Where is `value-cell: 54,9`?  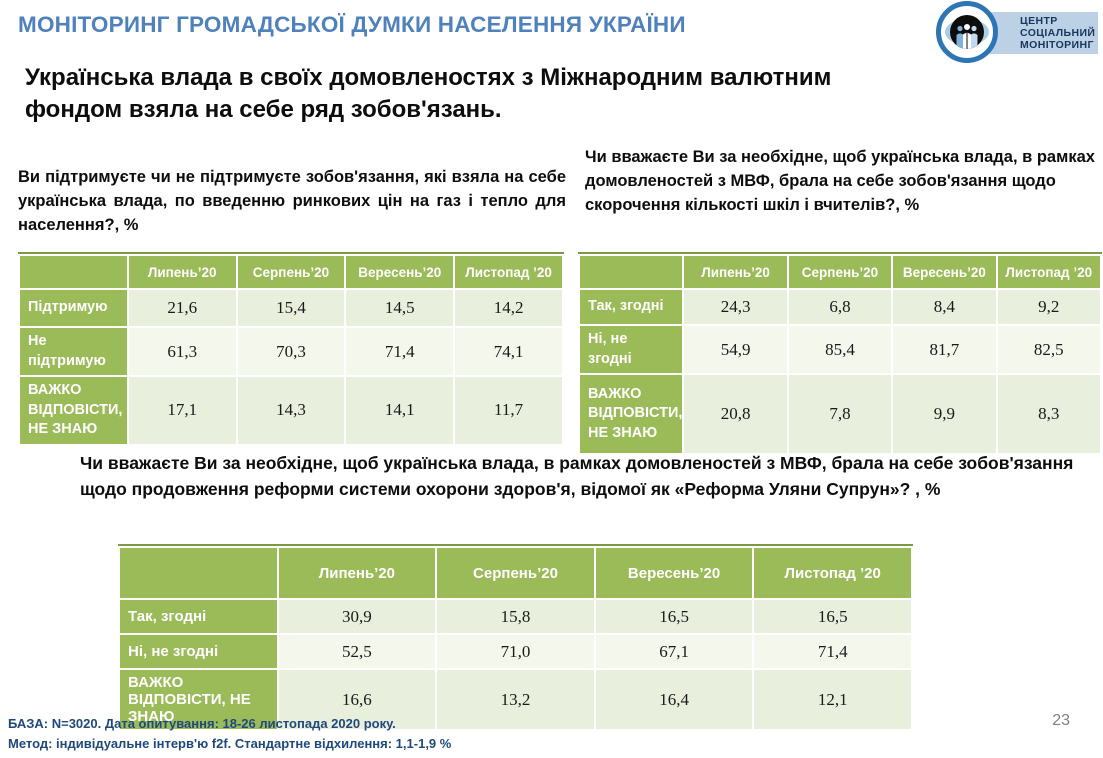
value-cell: 54,9 is located at coordinates (735, 350).